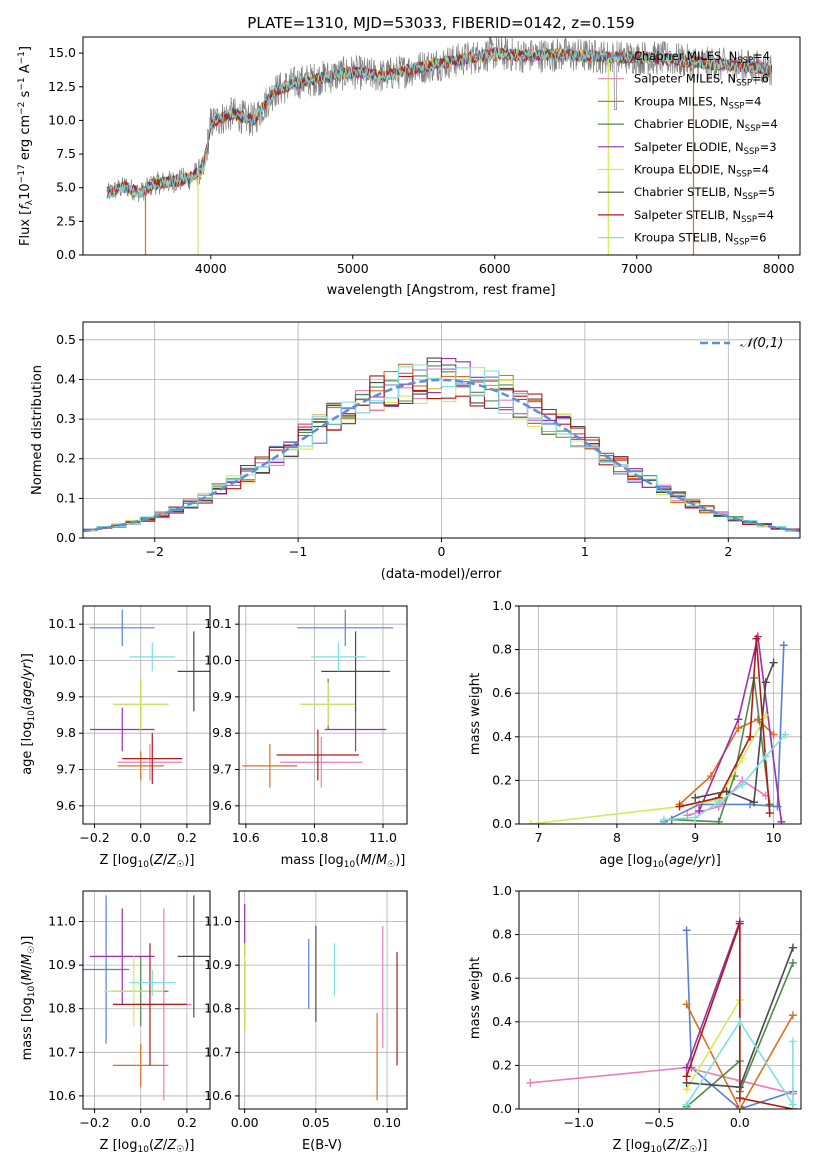  I want to click on residuals-ylabel: Normed distribution, so click(37, 430).